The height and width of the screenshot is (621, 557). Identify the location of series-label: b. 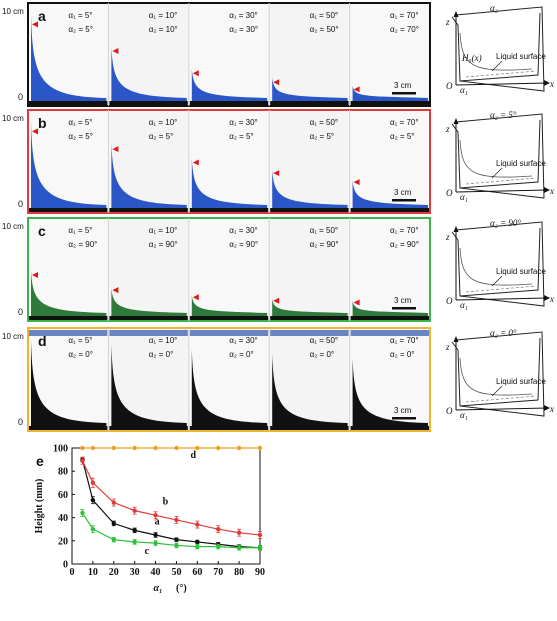
(166, 502).